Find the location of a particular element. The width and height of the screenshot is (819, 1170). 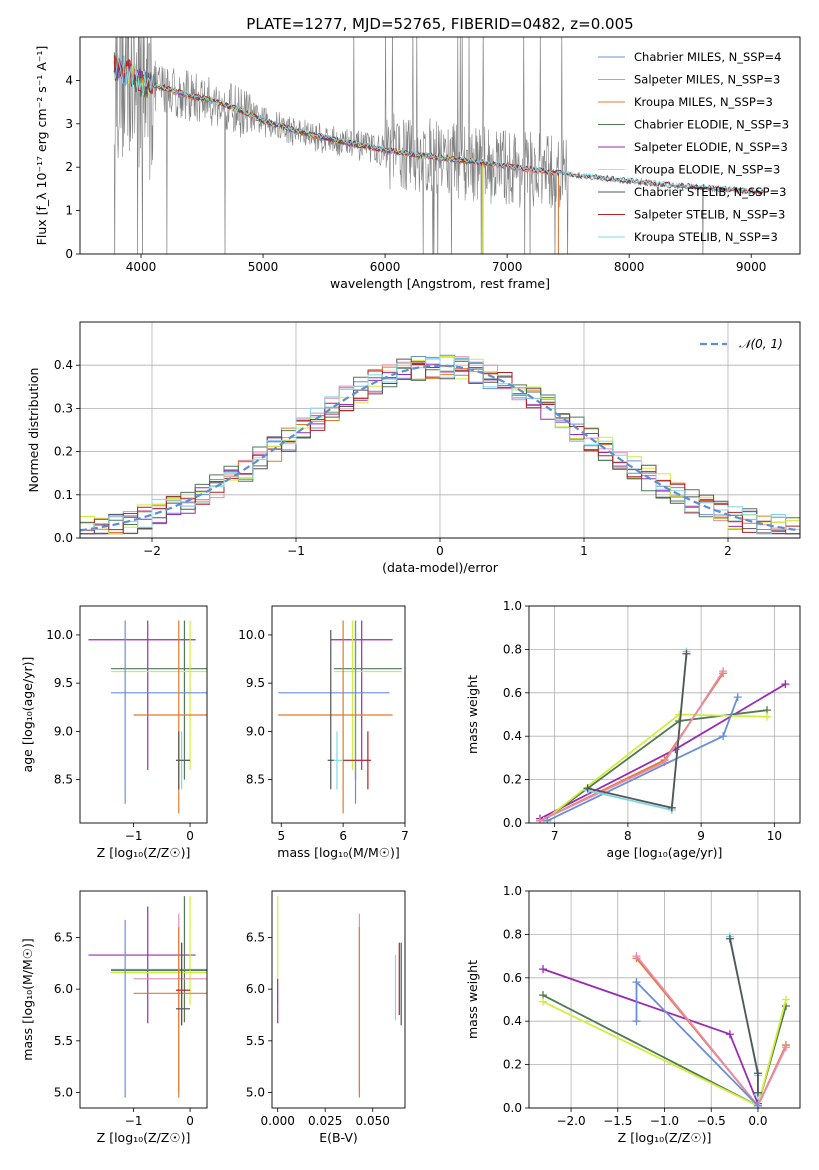

x-tick-label: −2 is located at coordinates (152, 551).